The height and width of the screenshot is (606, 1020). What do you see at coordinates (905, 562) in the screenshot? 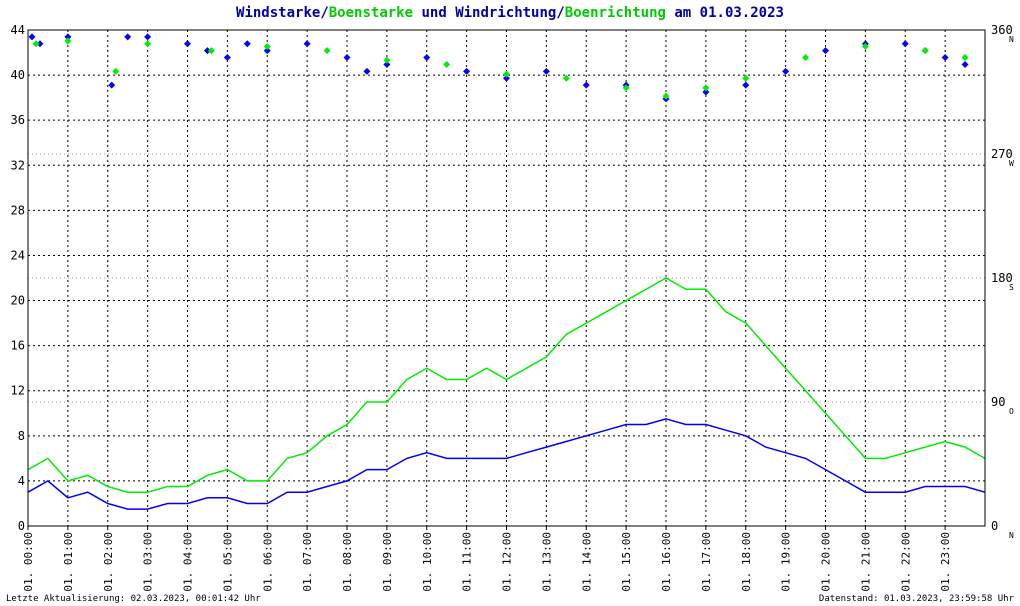
I see `xtick-label: 01. 22:00` at bounding box center [905, 562].